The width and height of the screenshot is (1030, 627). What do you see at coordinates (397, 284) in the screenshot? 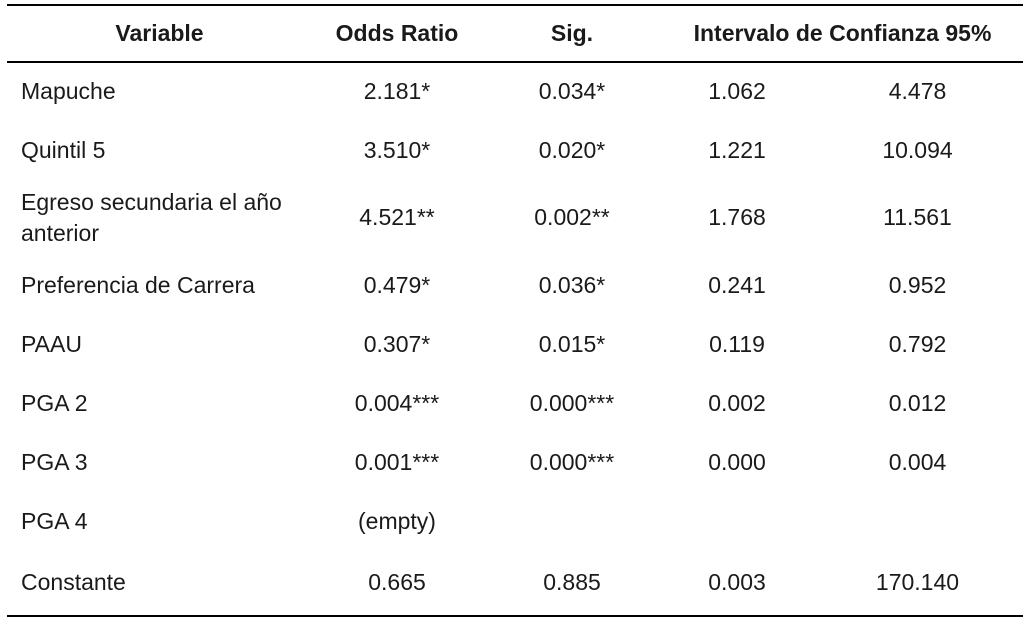
I see `odds-ratio-cell: 0.479*` at bounding box center [397, 284].